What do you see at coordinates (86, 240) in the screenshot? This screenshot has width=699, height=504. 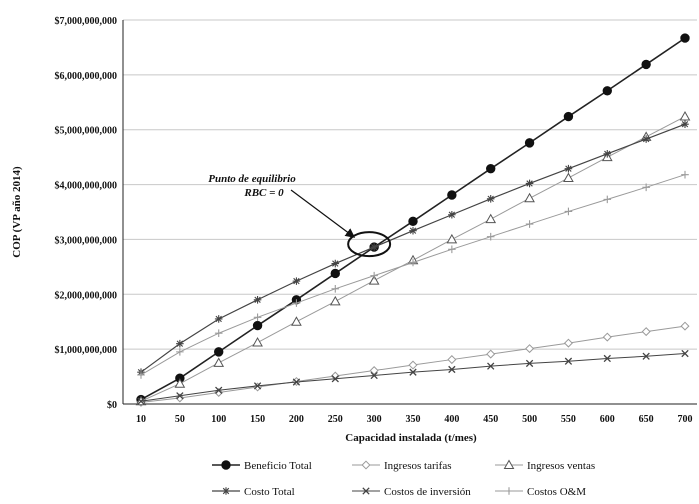 I see `y-tick-label: $3,000,000,000` at bounding box center [86, 240].